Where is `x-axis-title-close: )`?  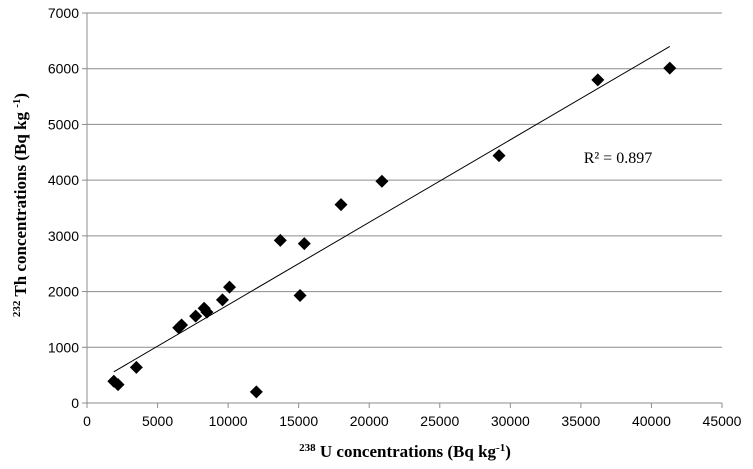 x-axis-title-close: ) is located at coordinates (508, 451).